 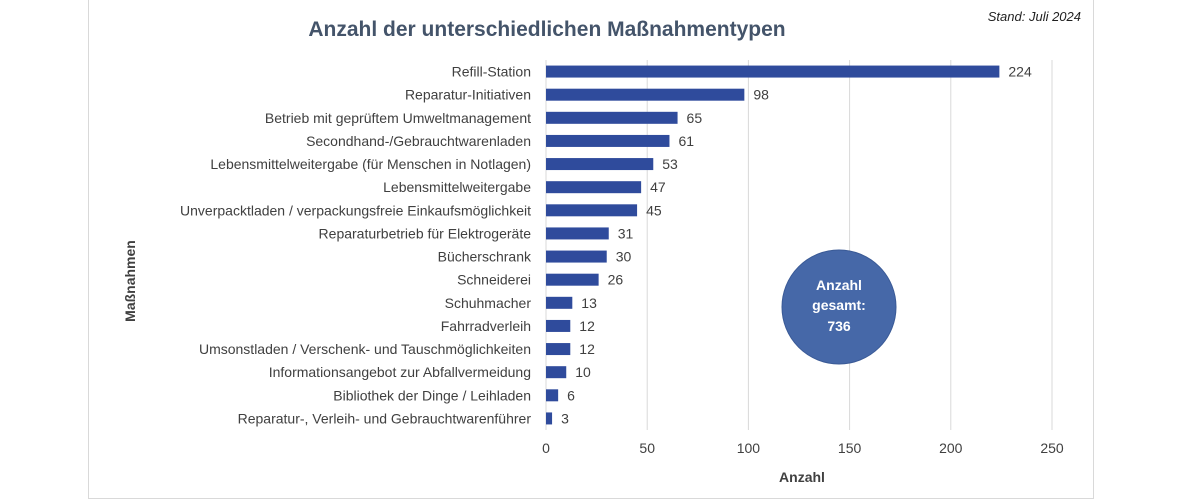 I want to click on category-label: Refill-Station, so click(x=491, y=72).